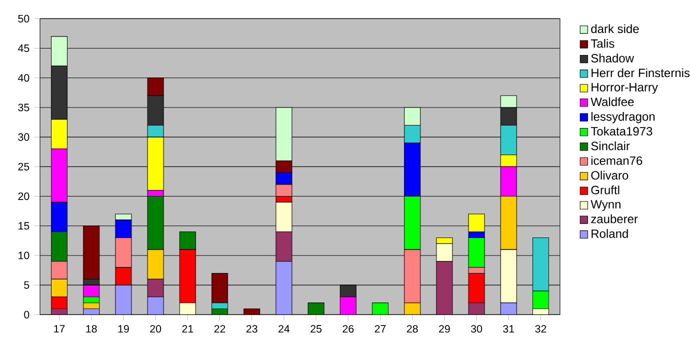 This screenshot has height=344, width=690. Describe the element at coordinates (284, 329) in the screenshot. I see `x-tick-label: 24` at that location.